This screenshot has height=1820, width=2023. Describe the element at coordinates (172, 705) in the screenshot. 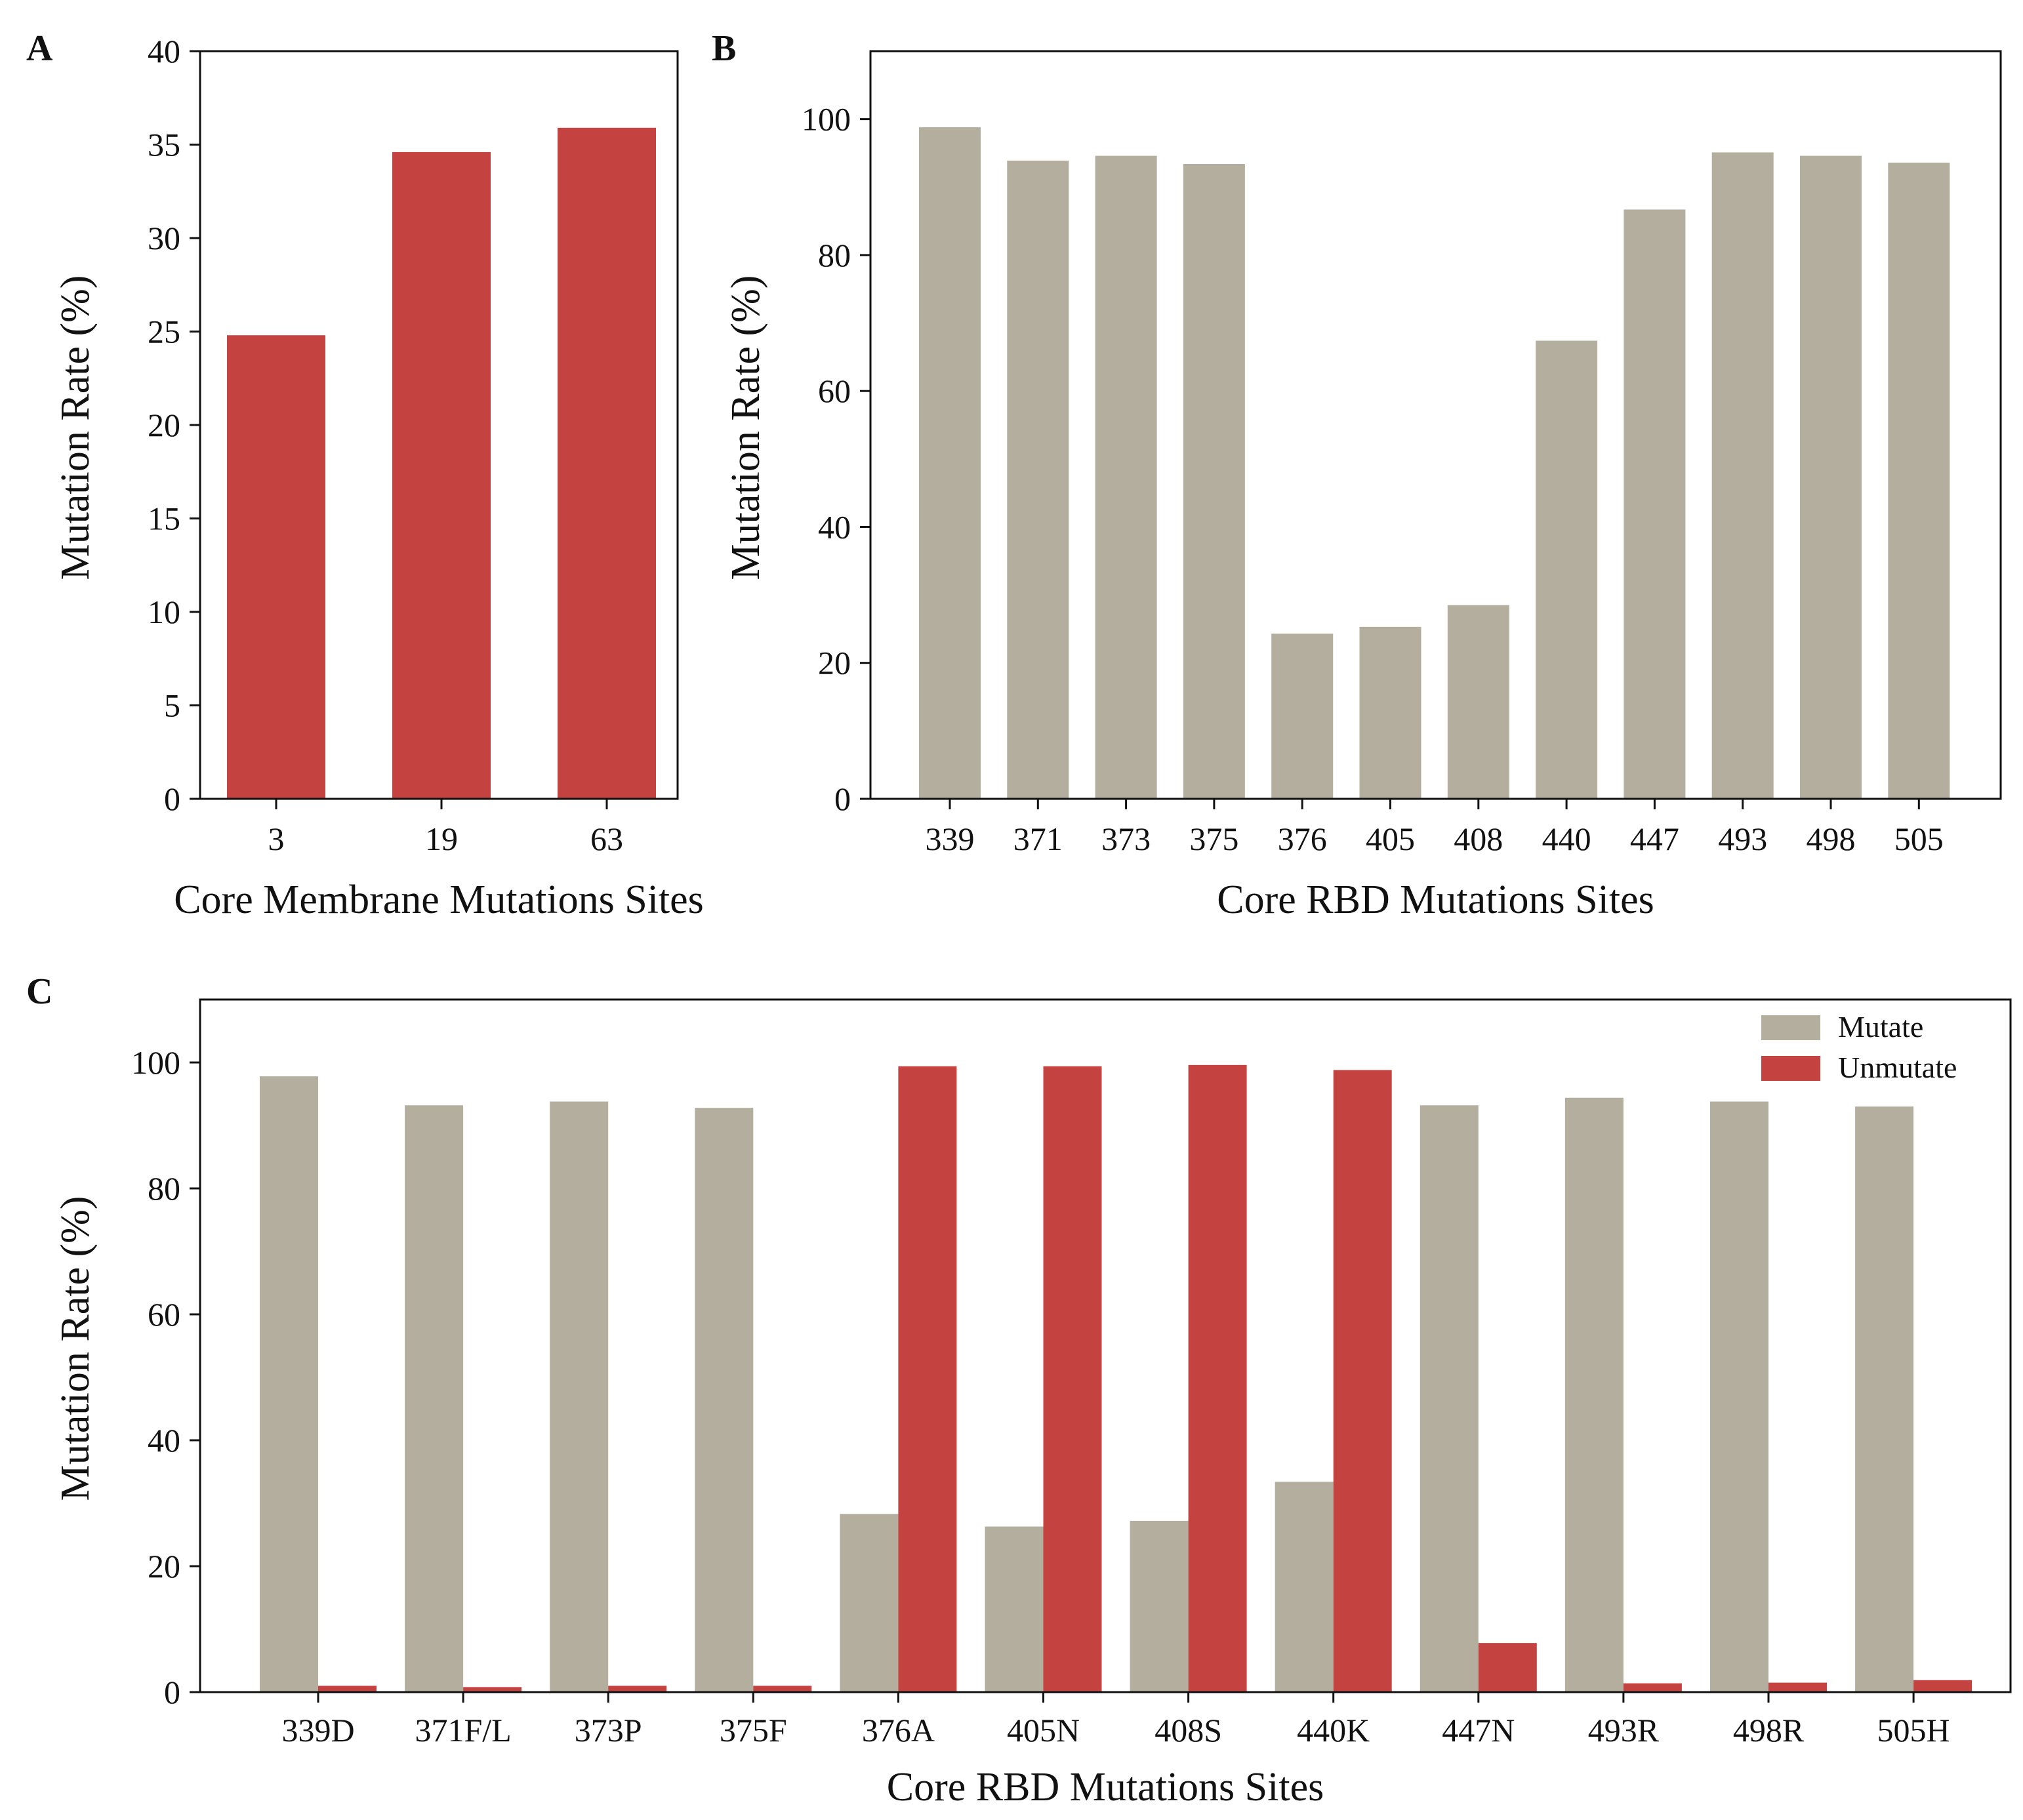

I see `y-tick-label: 5` at that location.